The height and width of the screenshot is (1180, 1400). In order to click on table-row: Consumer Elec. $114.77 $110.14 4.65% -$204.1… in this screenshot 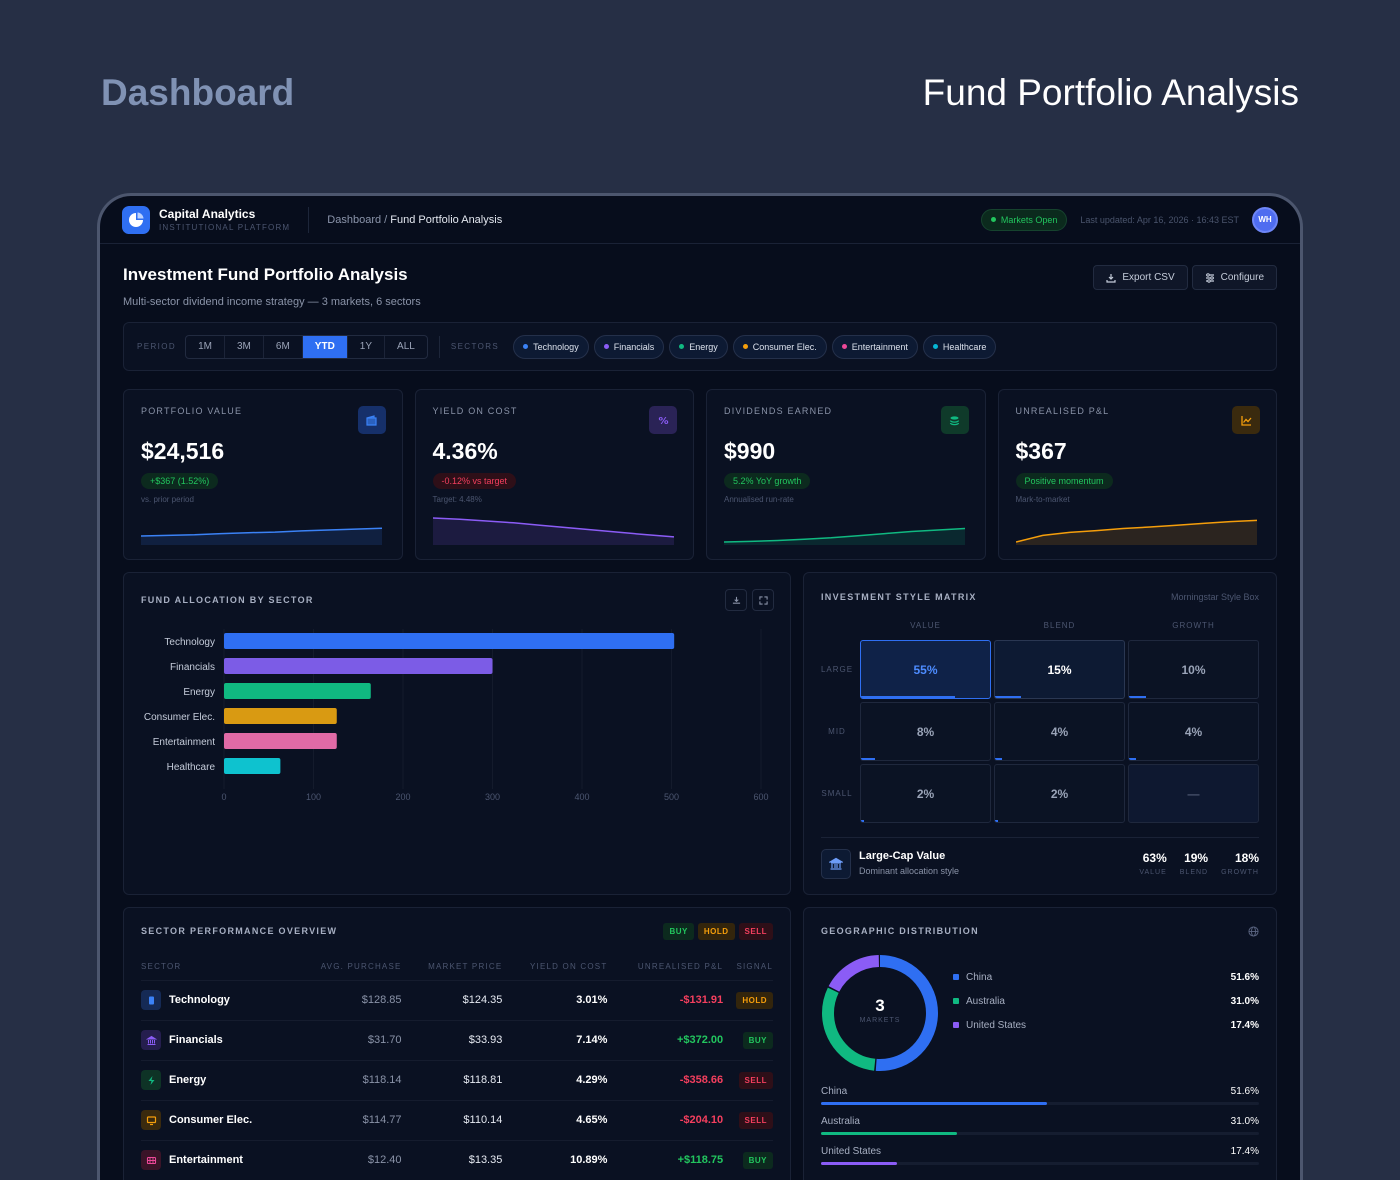, I will do `click(457, 1119)`.